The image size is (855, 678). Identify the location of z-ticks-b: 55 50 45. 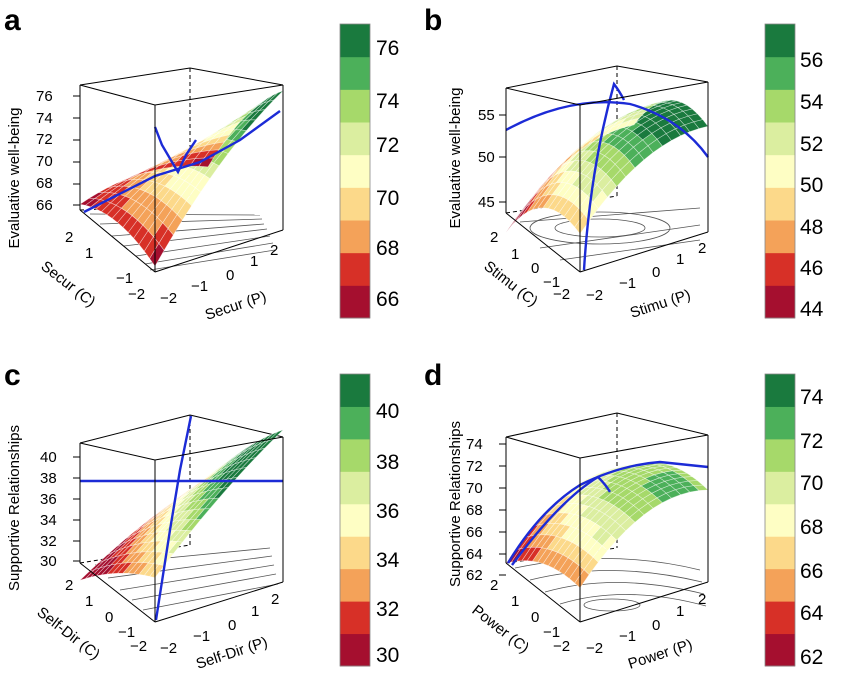
(486, 159).